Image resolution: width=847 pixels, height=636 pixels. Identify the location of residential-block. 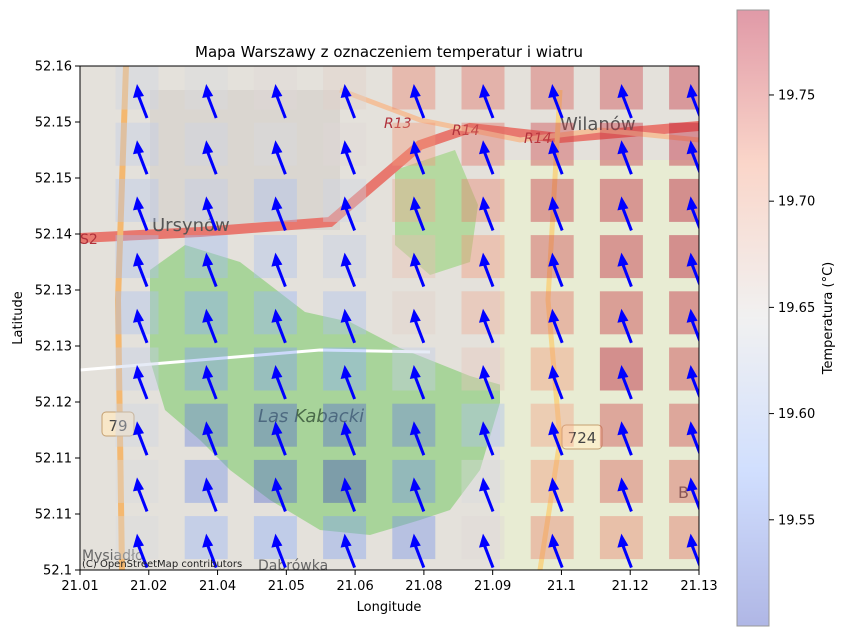
(245, 160).